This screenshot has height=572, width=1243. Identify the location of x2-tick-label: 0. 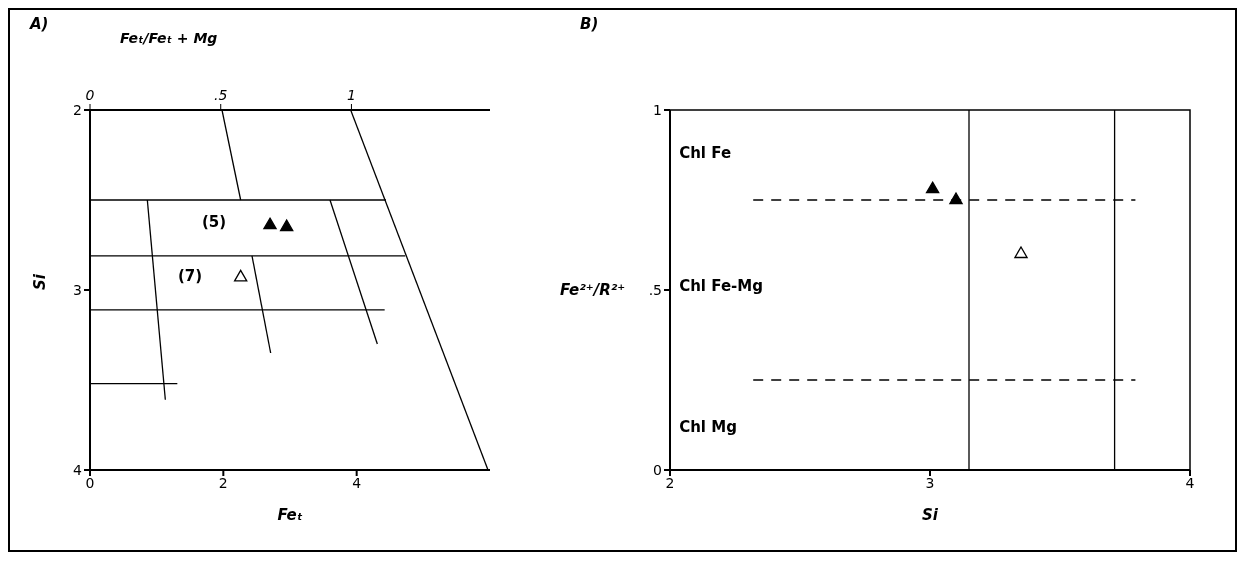
(90, 95).